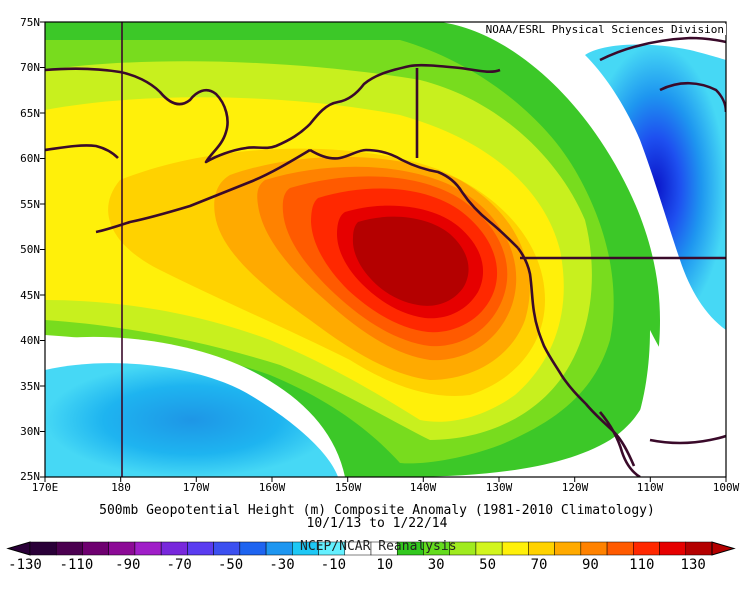 Image resolution: width=754 pixels, height=589 pixels. I want to click on baja-coast, so click(620, 444).